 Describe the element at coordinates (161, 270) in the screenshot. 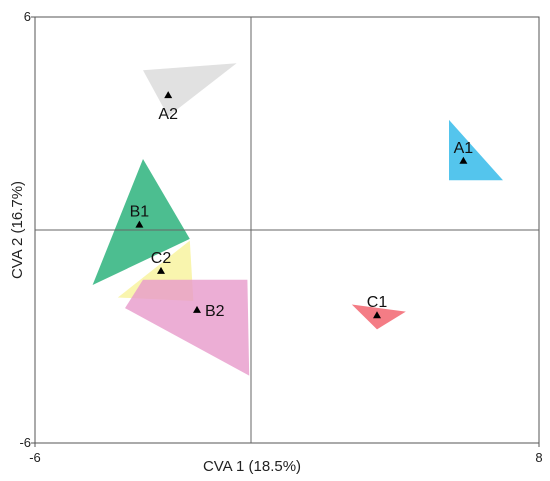

I see `centroid-c2` at that location.